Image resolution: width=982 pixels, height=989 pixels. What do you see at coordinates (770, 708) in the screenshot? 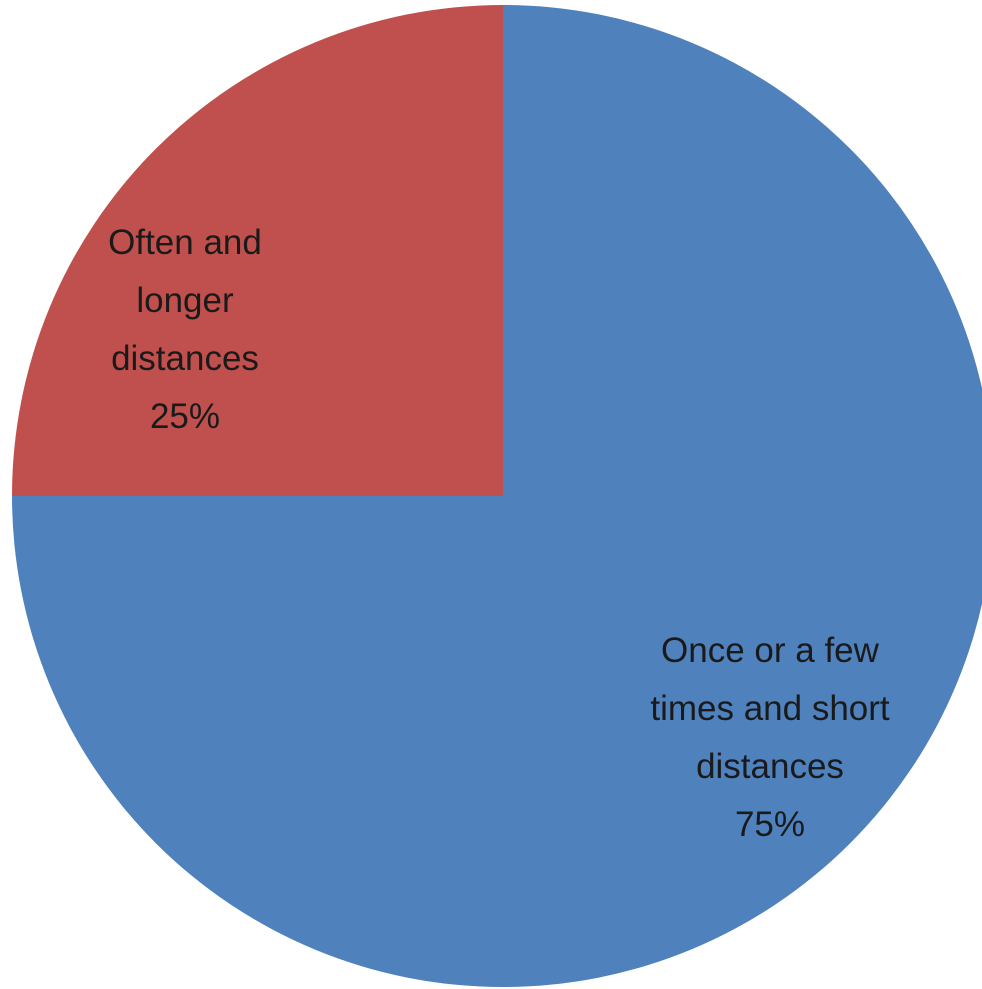
I see `pie-slice-label-line: times and short` at bounding box center [770, 708].